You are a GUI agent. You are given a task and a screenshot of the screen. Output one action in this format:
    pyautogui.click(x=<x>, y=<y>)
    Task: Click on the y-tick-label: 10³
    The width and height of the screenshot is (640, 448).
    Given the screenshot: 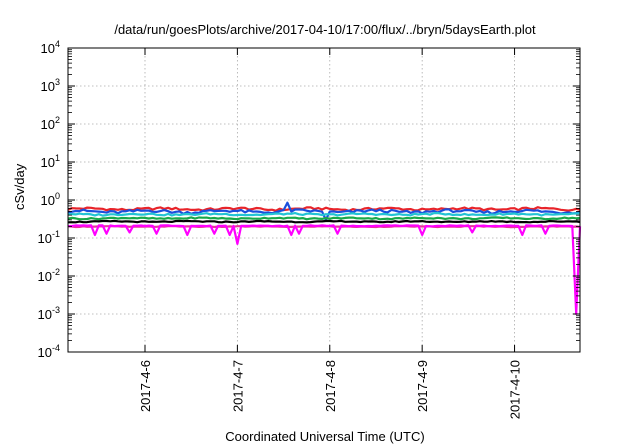 What is the action you would take?
    pyautogui.click(x=50, y=85)
    